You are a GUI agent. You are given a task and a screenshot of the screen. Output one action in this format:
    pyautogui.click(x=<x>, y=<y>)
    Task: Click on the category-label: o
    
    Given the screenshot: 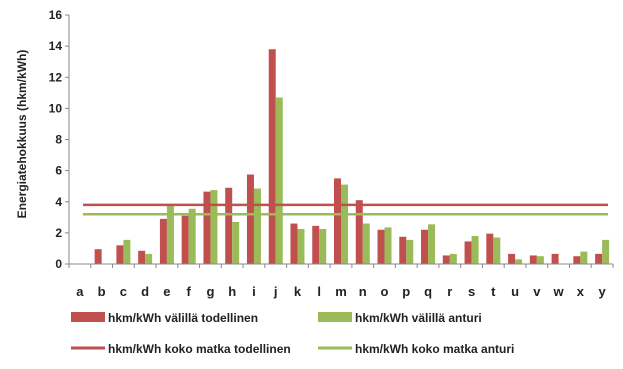 What is the action you would take?
    pyautogui.click(x=385, y=291)
    